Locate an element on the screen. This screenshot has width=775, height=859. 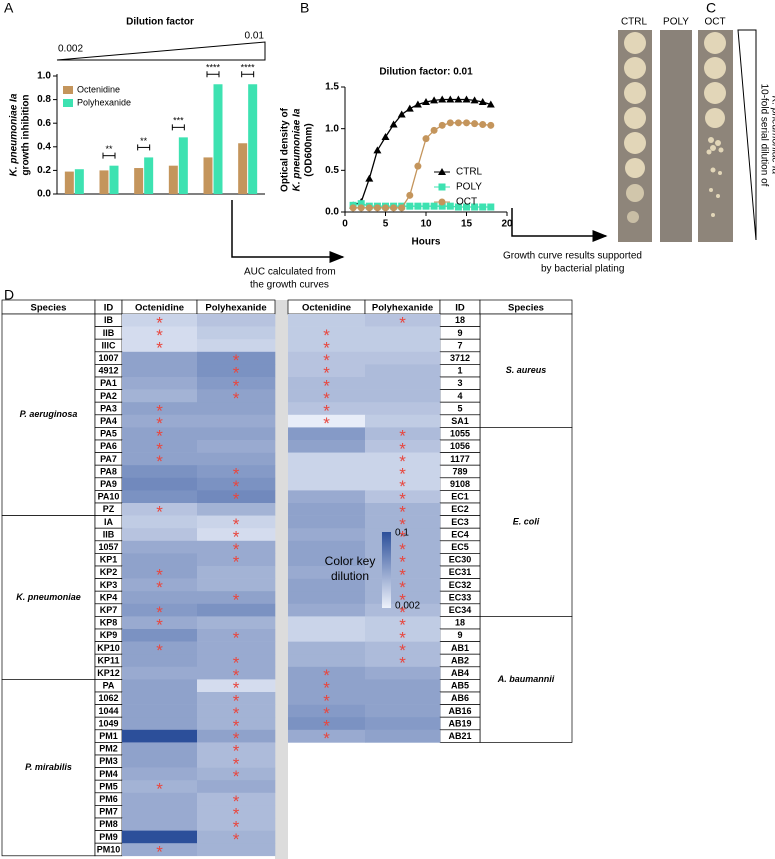
strain-id: KP11 is located at coordinates (108, 660).